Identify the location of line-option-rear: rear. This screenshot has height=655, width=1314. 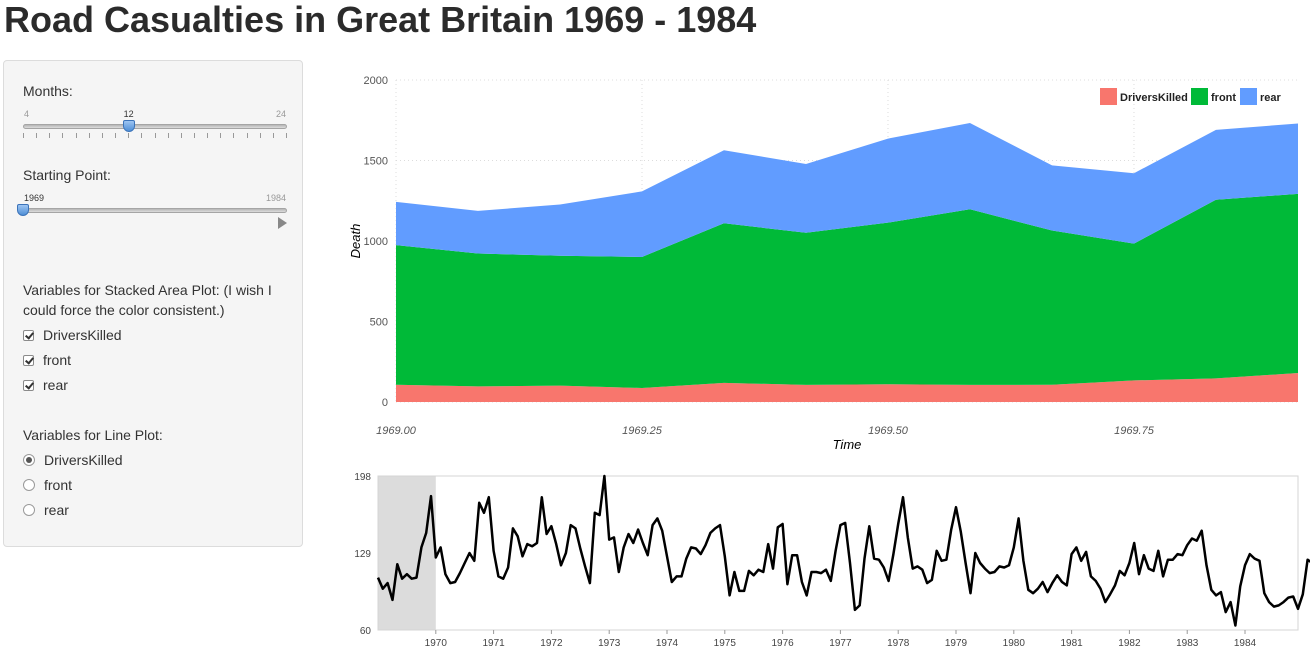
(46, 510).